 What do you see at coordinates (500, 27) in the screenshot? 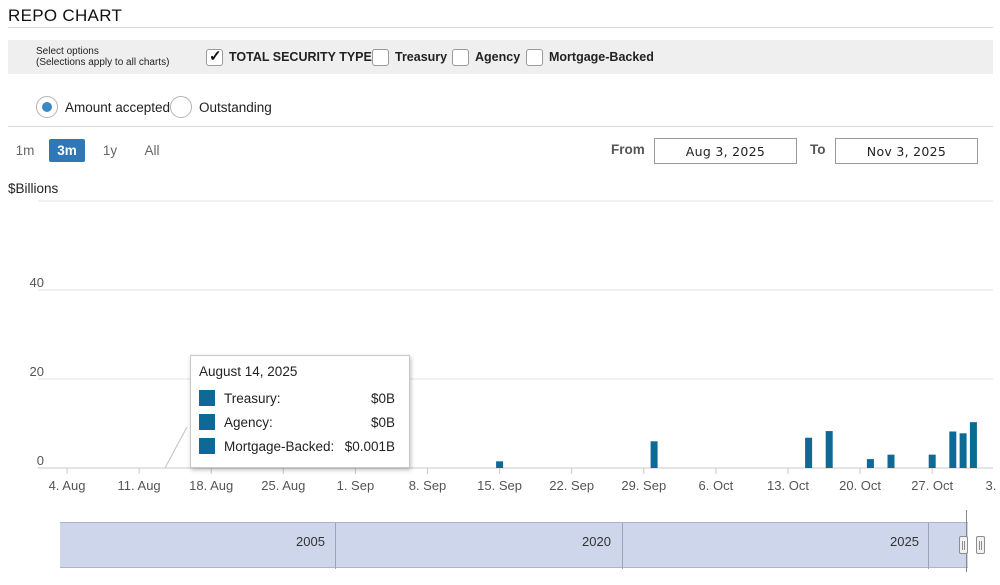
I see `title-divider` at bounding box center [500, 27].